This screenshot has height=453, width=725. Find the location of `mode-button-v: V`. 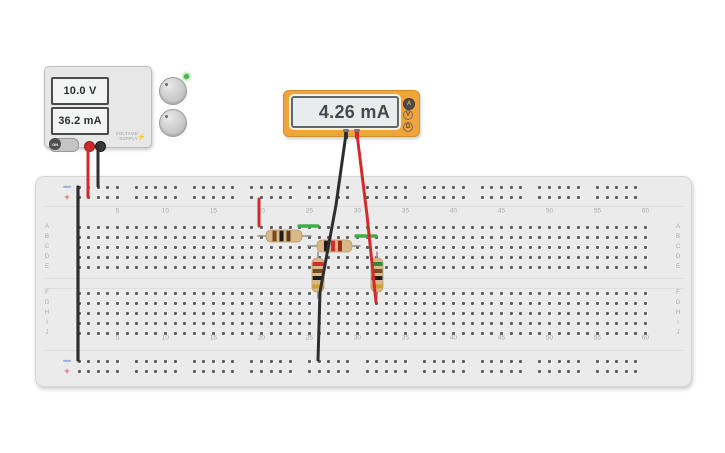

mode-button-v: V is located at coordinates (408, 115).